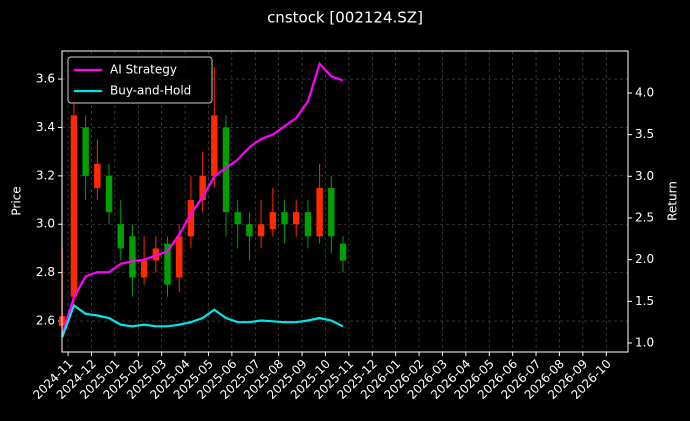 This screenshot has height=421, width=690. What do you see at coordinates (644, 259) in the screenshot?
I see `y2-tick-label: 2.0` at bounding box center [644, 259].